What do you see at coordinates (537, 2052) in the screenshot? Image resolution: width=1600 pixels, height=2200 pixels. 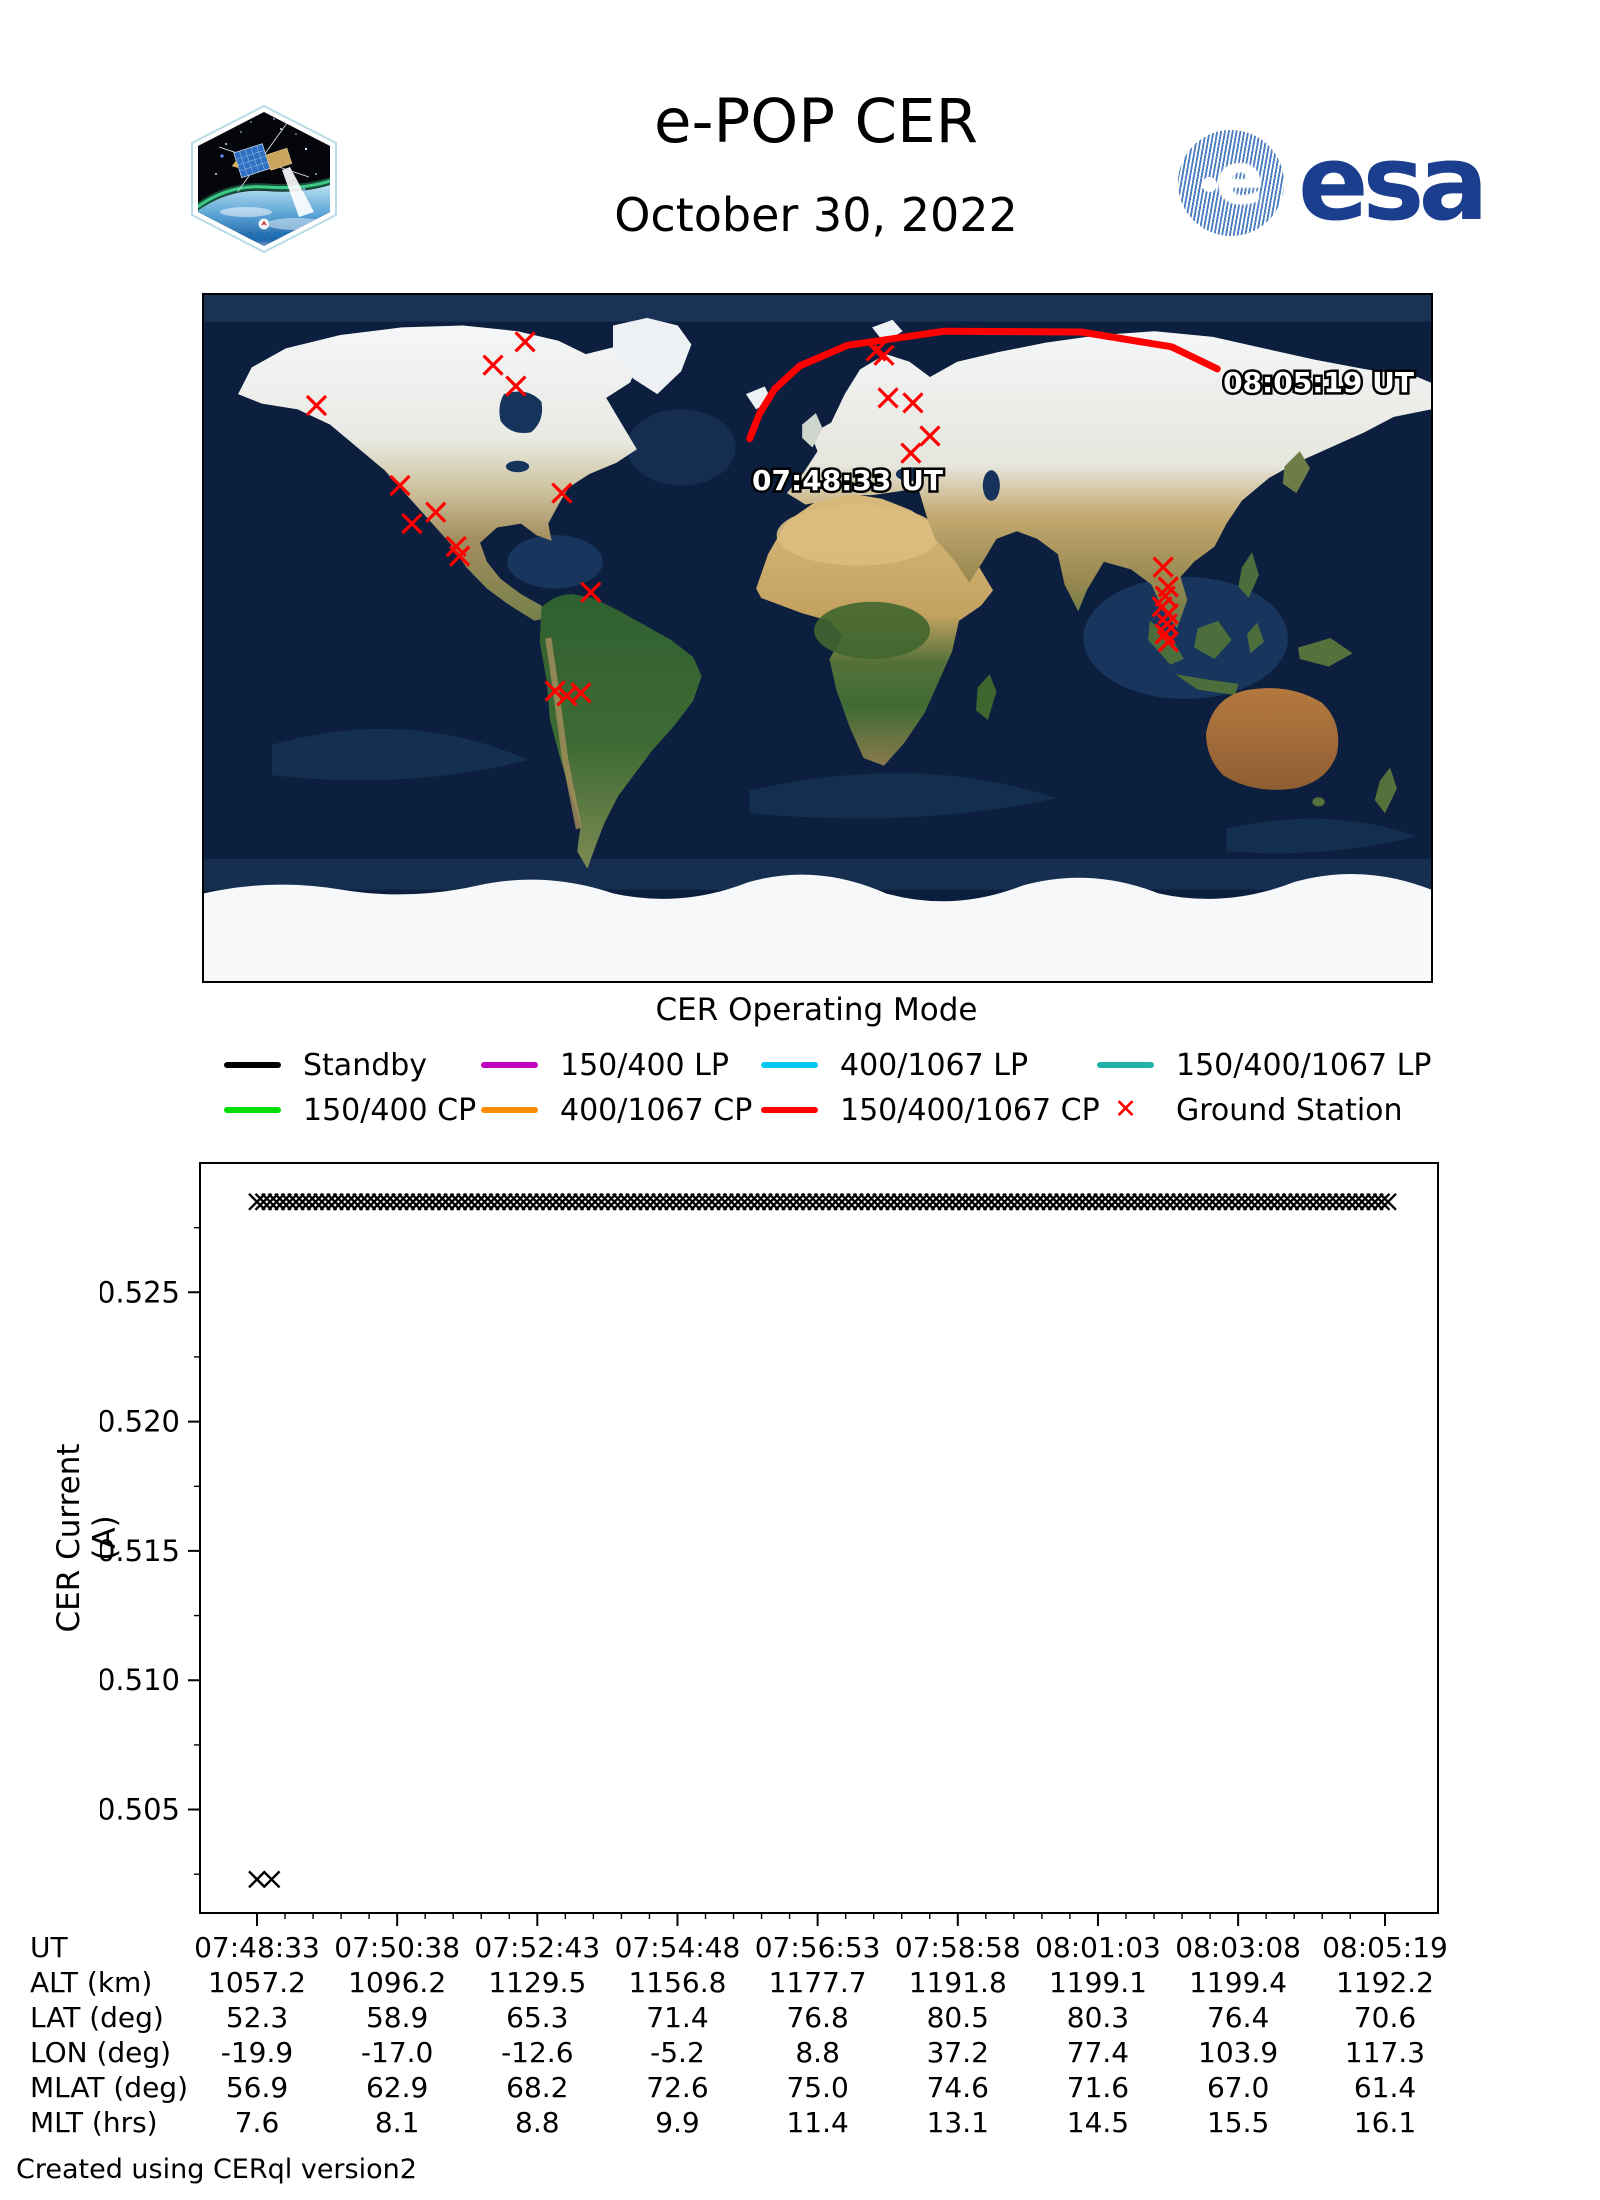 I see `table-cell: -12.6` at bounding box center [537, 2052].